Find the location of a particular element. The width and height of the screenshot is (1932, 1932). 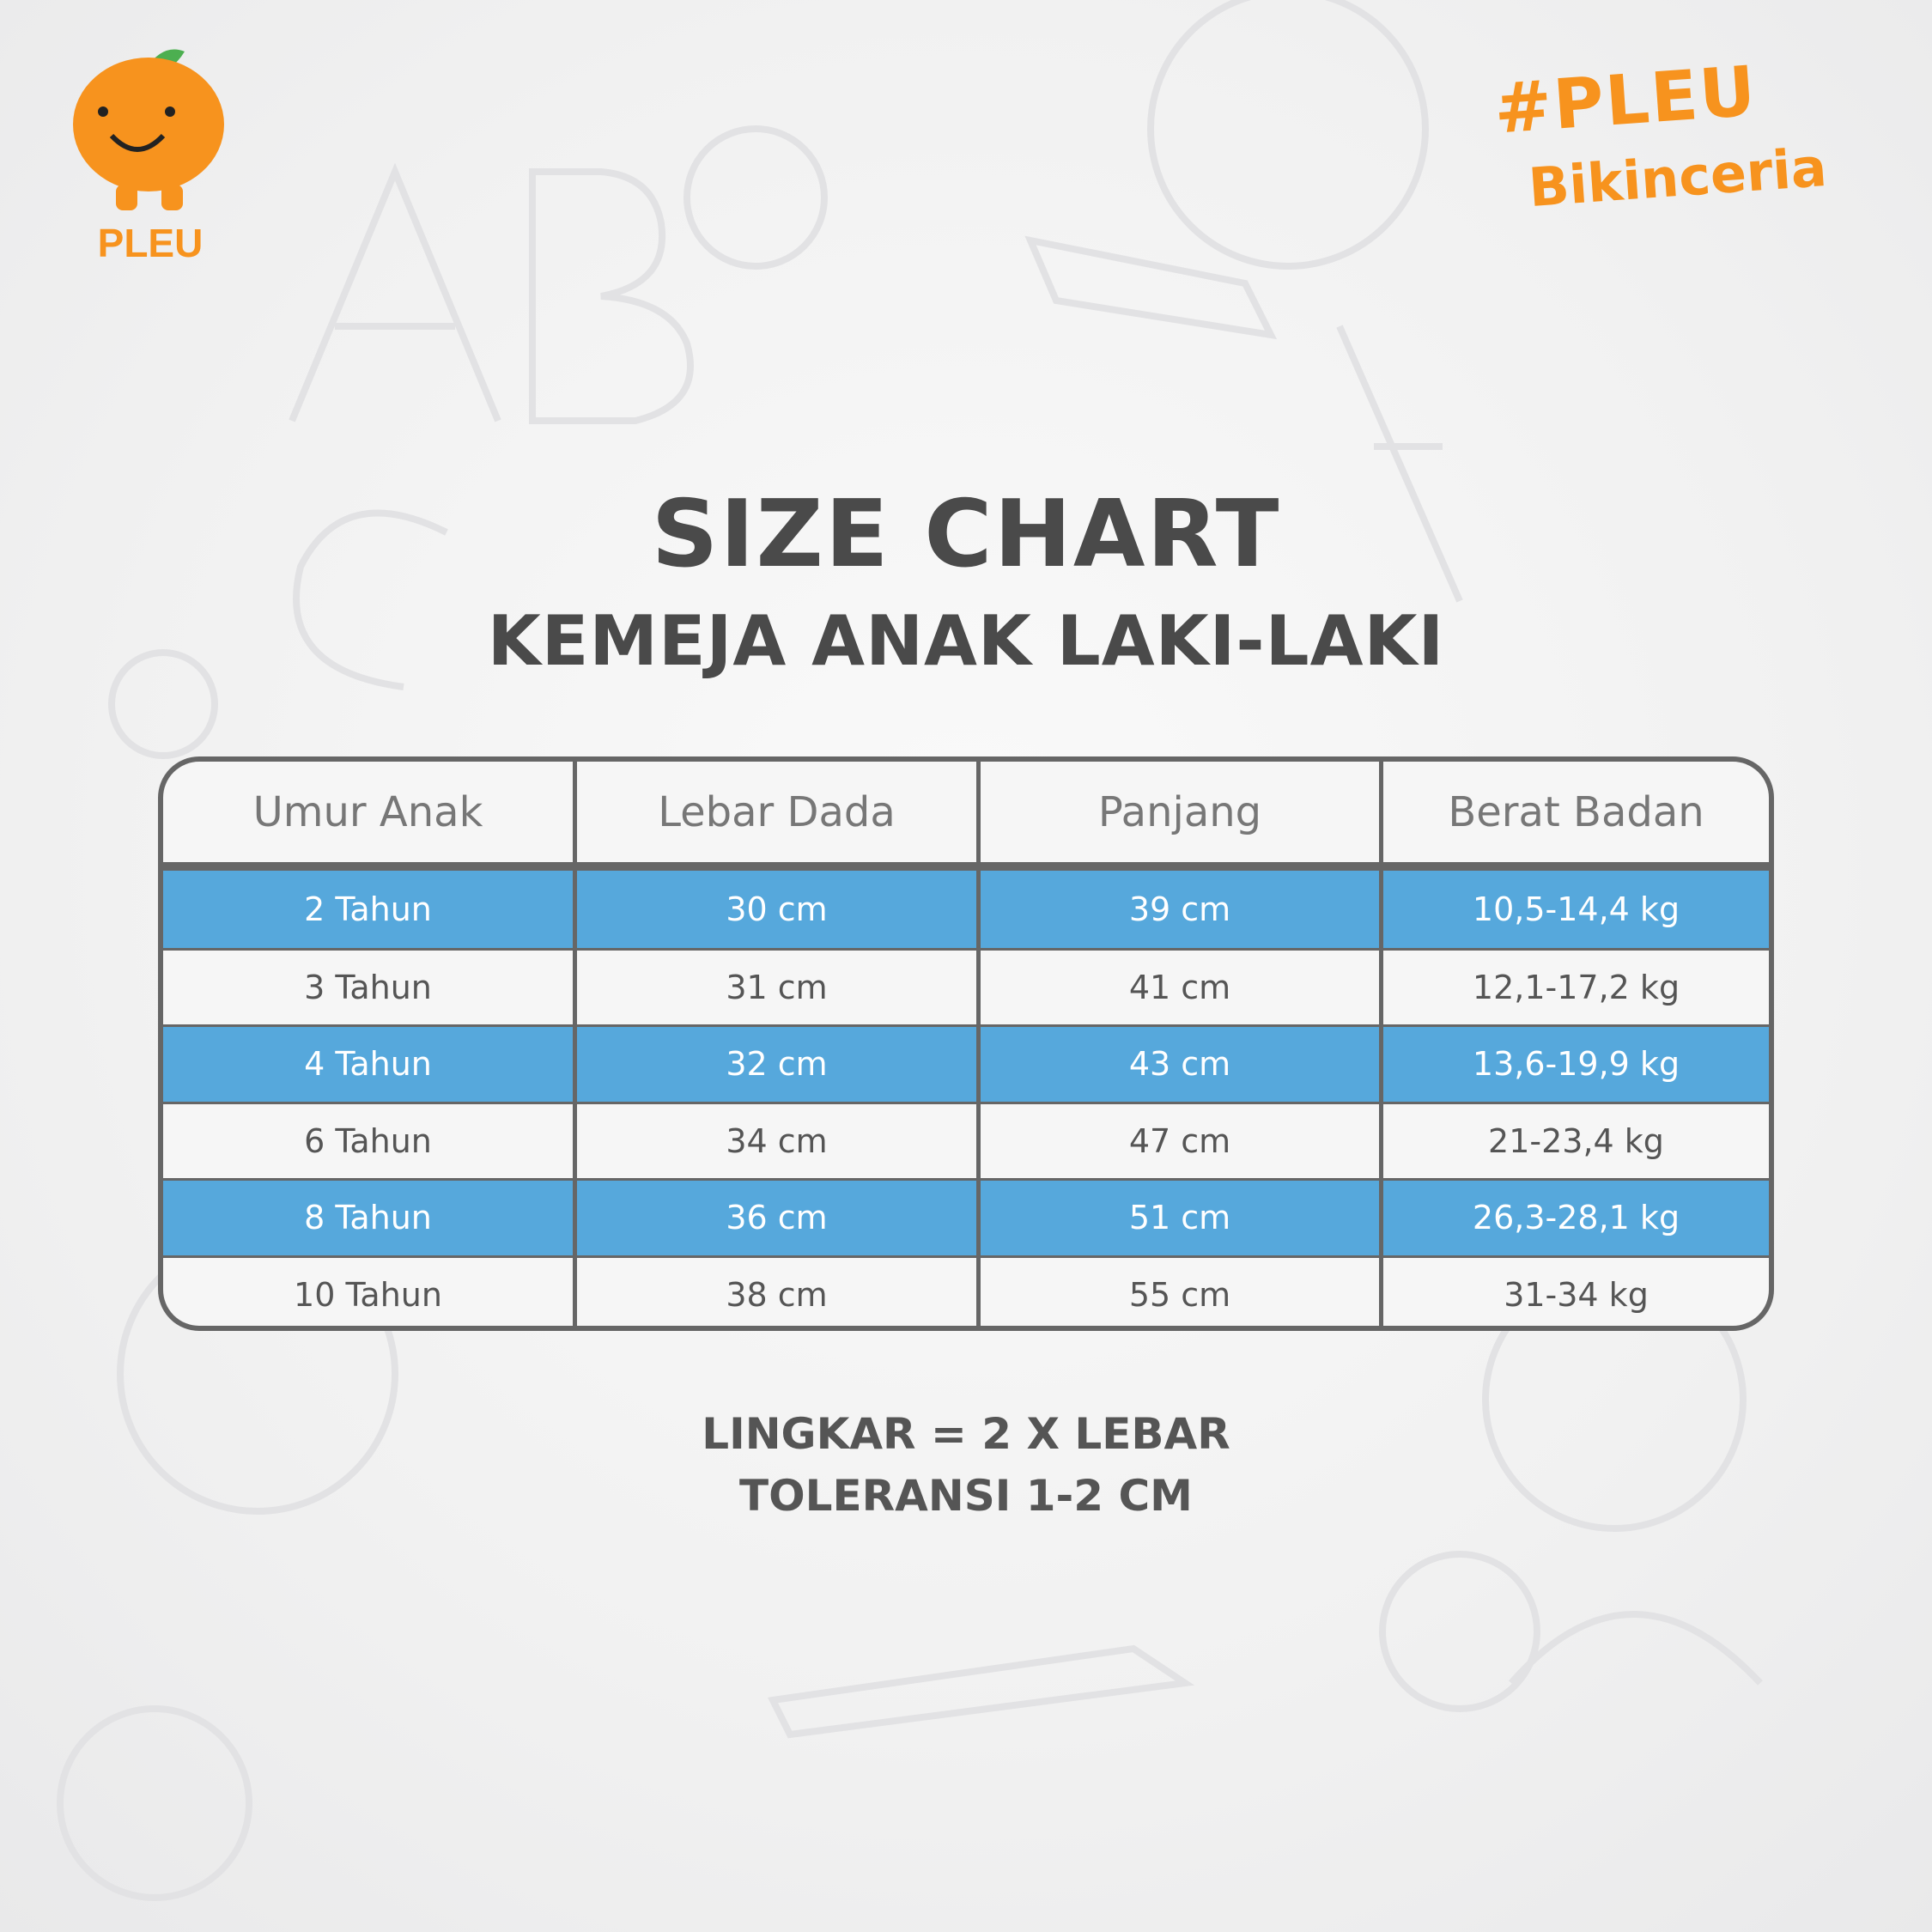

table-cell: 43 cm is located at coordinates (1177, 1064).